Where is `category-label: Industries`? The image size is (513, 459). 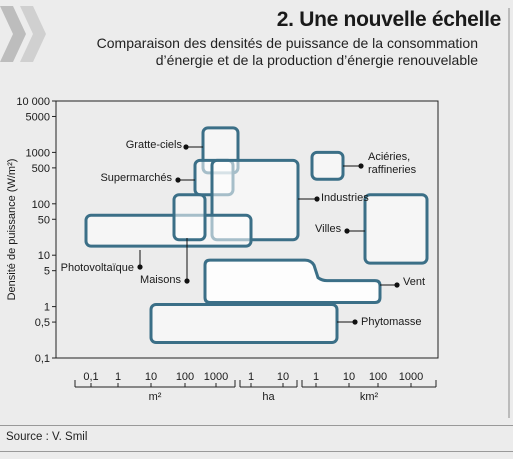
category-label: Industries is located at coordinates (345, 198).